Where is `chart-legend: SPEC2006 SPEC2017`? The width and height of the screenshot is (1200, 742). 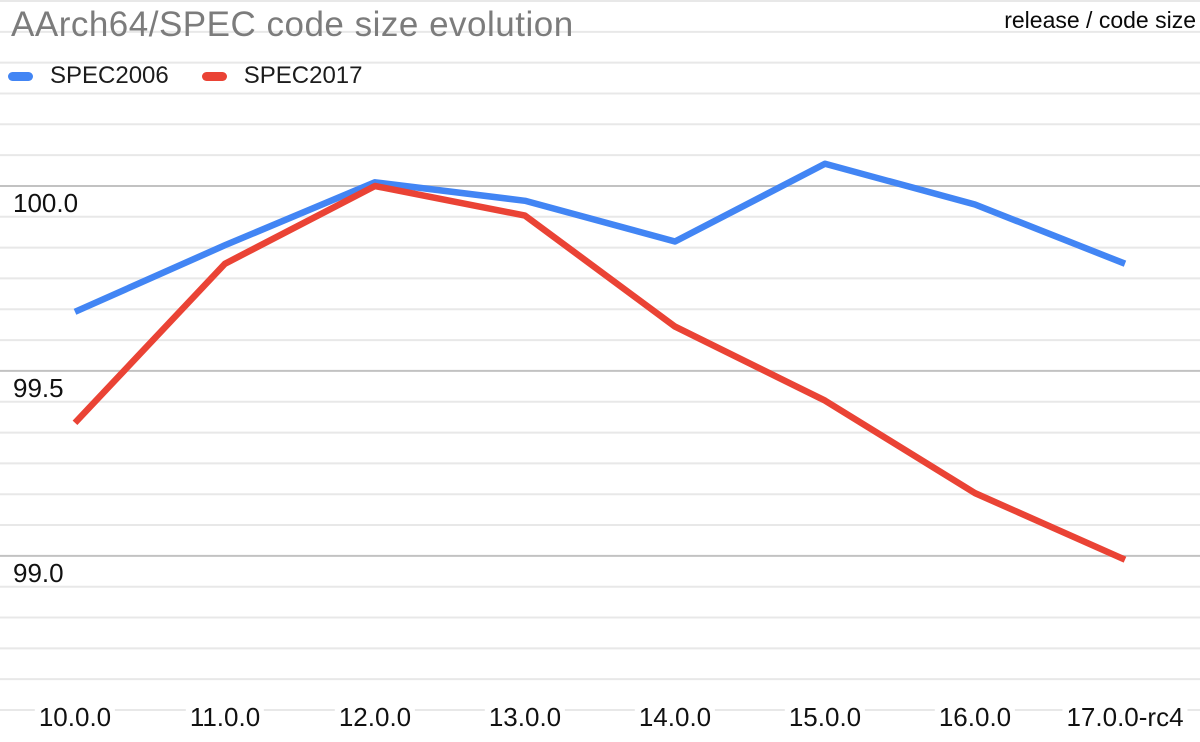
chart-legend: SPEC2006 SPEC2017 is located at coordinates (202, 76).